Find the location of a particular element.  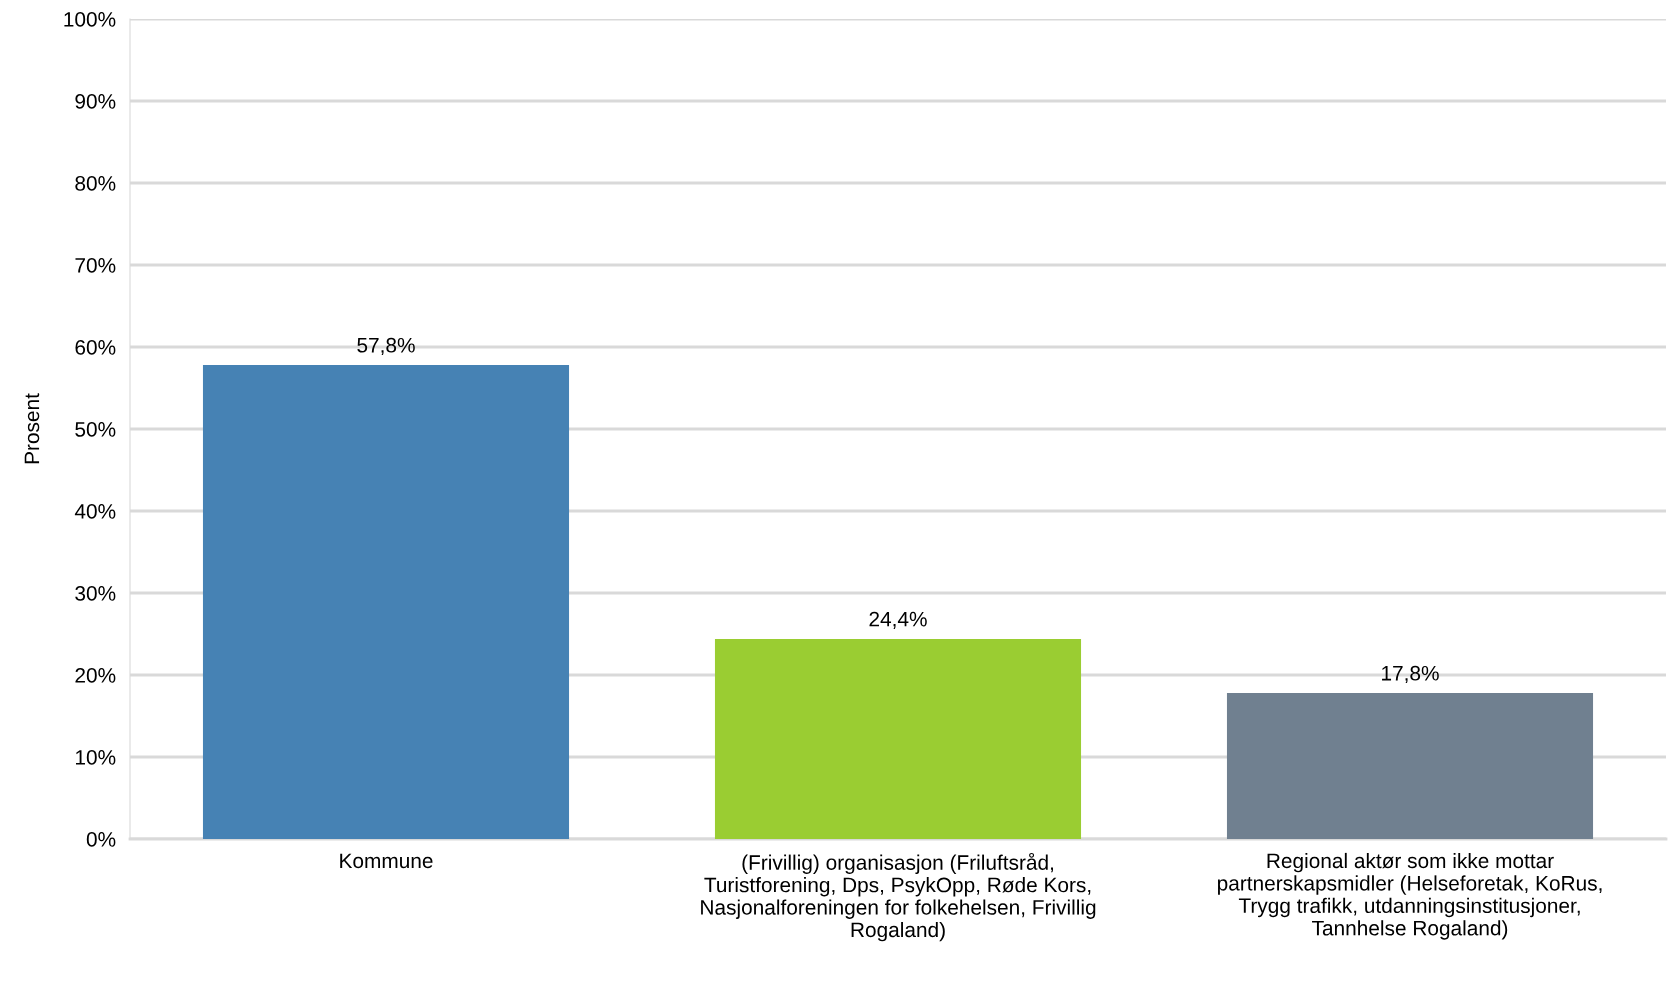

y-axis-title: Prosent is located at coordinates (32, 428).